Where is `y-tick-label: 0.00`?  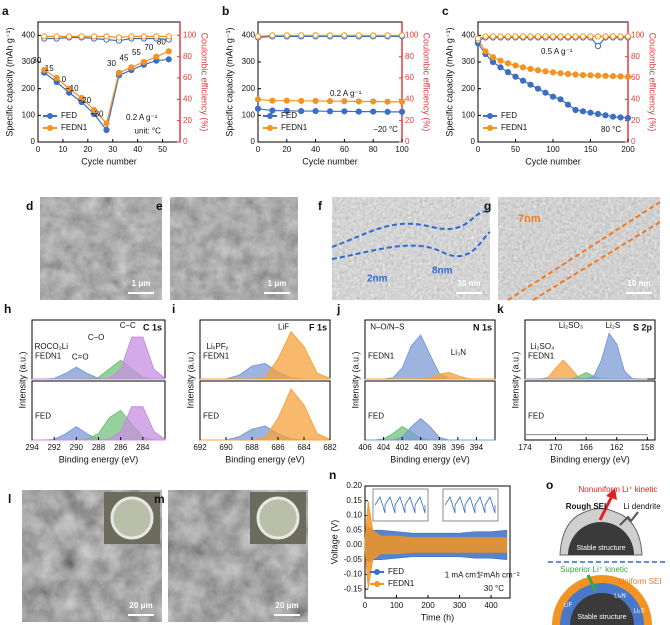
y-tick-label: 0.00 is located at coordinates (354, 544).